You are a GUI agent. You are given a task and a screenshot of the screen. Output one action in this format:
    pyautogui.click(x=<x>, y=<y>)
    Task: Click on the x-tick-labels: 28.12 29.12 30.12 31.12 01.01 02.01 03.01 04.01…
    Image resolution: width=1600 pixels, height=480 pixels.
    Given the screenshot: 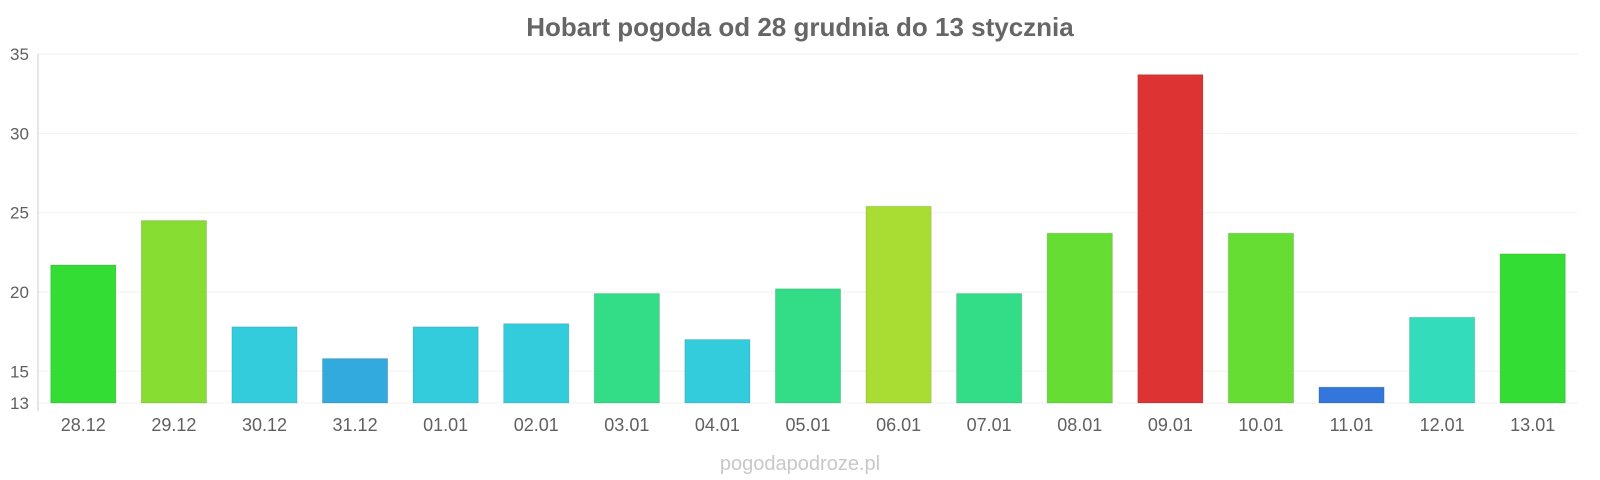 What is the action you would take?
    pyautogui.click(x=808, y=425)
    